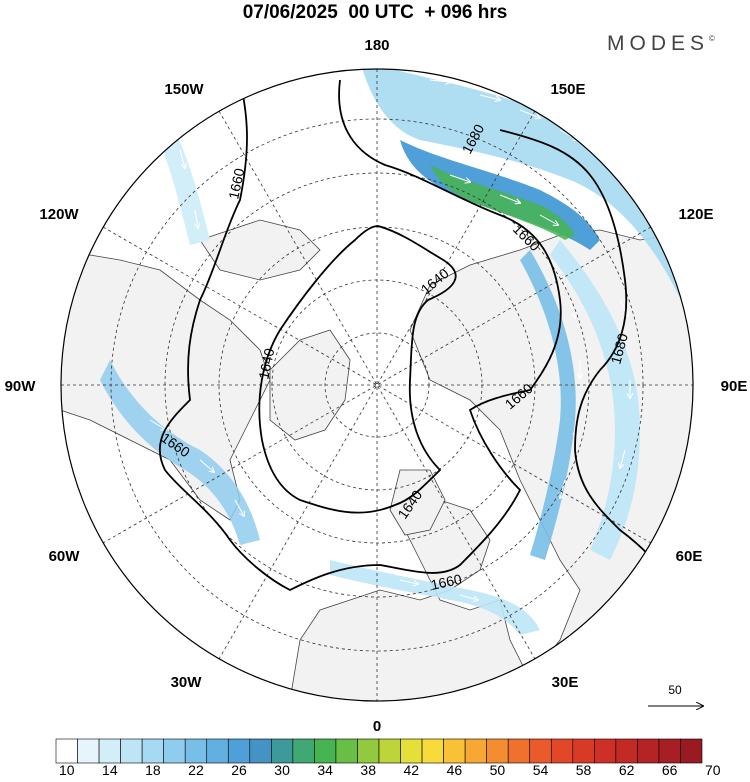  Describe the element at coordinates (695, 214) in the screenshot. I see `lon-label-120e: 120E` at that location.